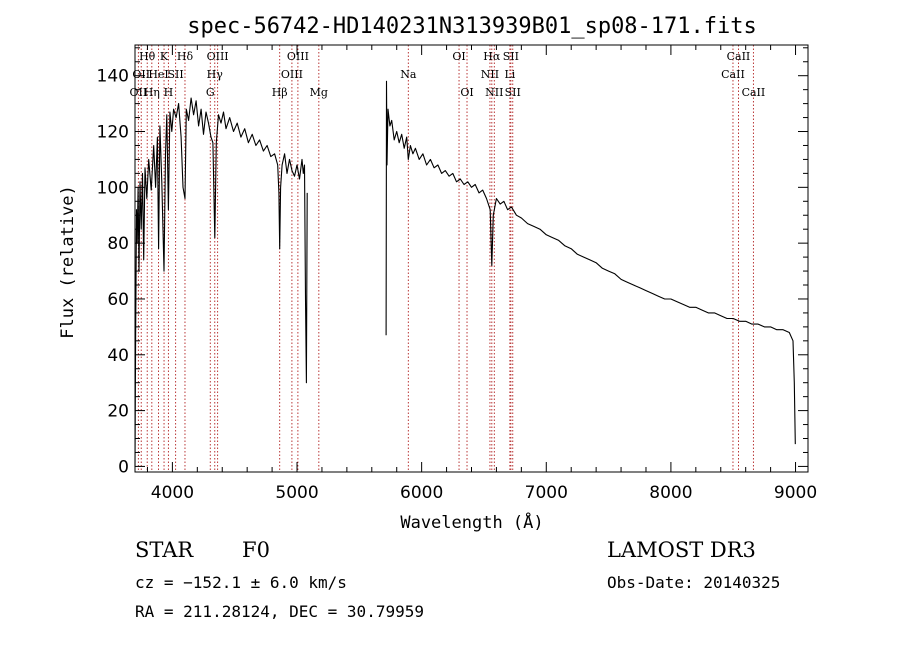 The height and width of the screenshot is (649, 900). What do you see at coordinates (118, 300) in the screenshot?
I see `y-tick-label: 60` at bounding box center [118, 300].